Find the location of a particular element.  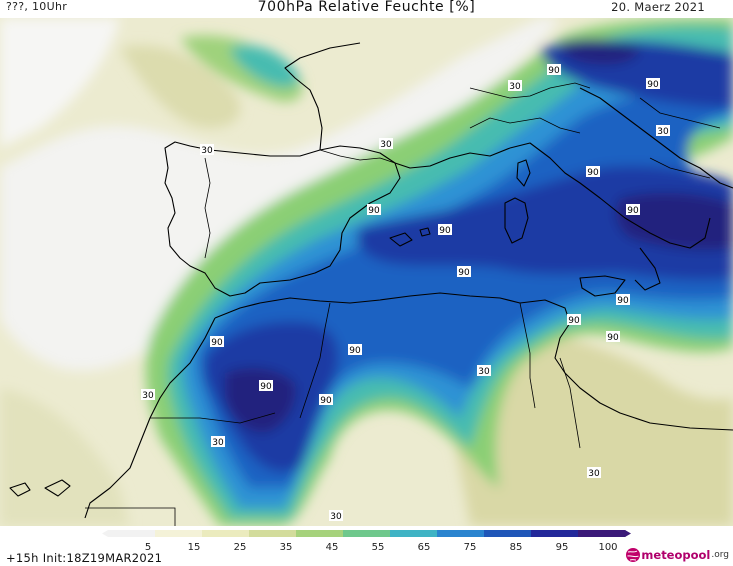

brand-name: meteopool is located at coordinates (676, 555).